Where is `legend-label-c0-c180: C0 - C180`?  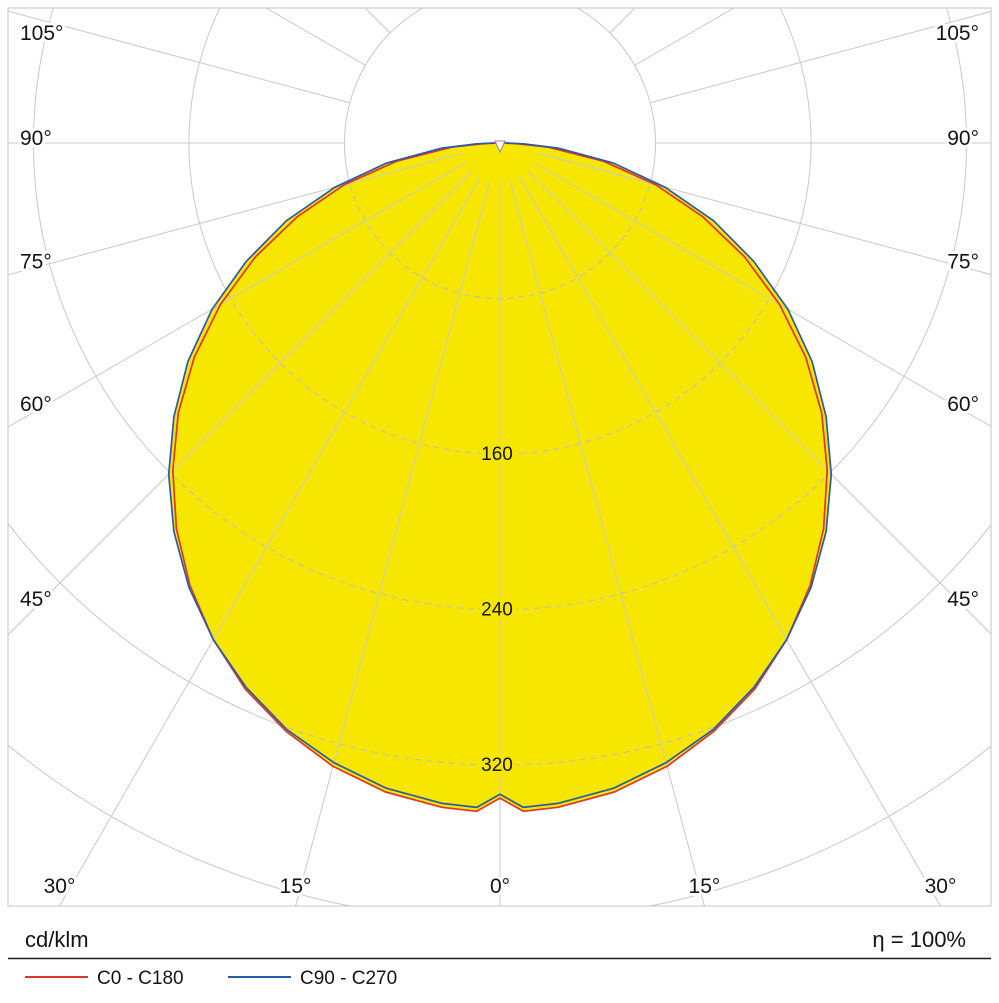
legend-label-c0-c180: C0 - C180 is located at coordinates (140, 978).